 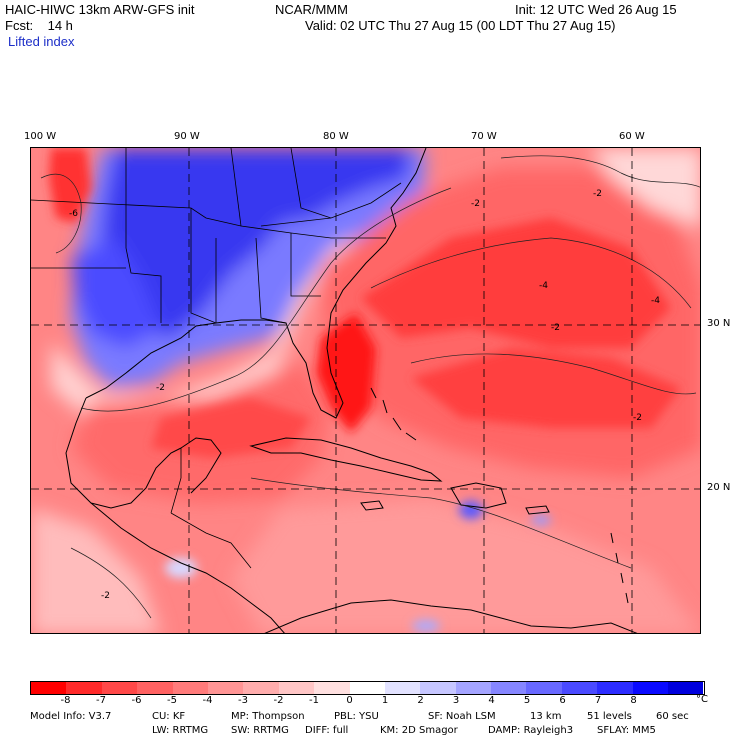 I want to click on footer-model-info: Model Info: V3.7, so click(x=71, y=716).